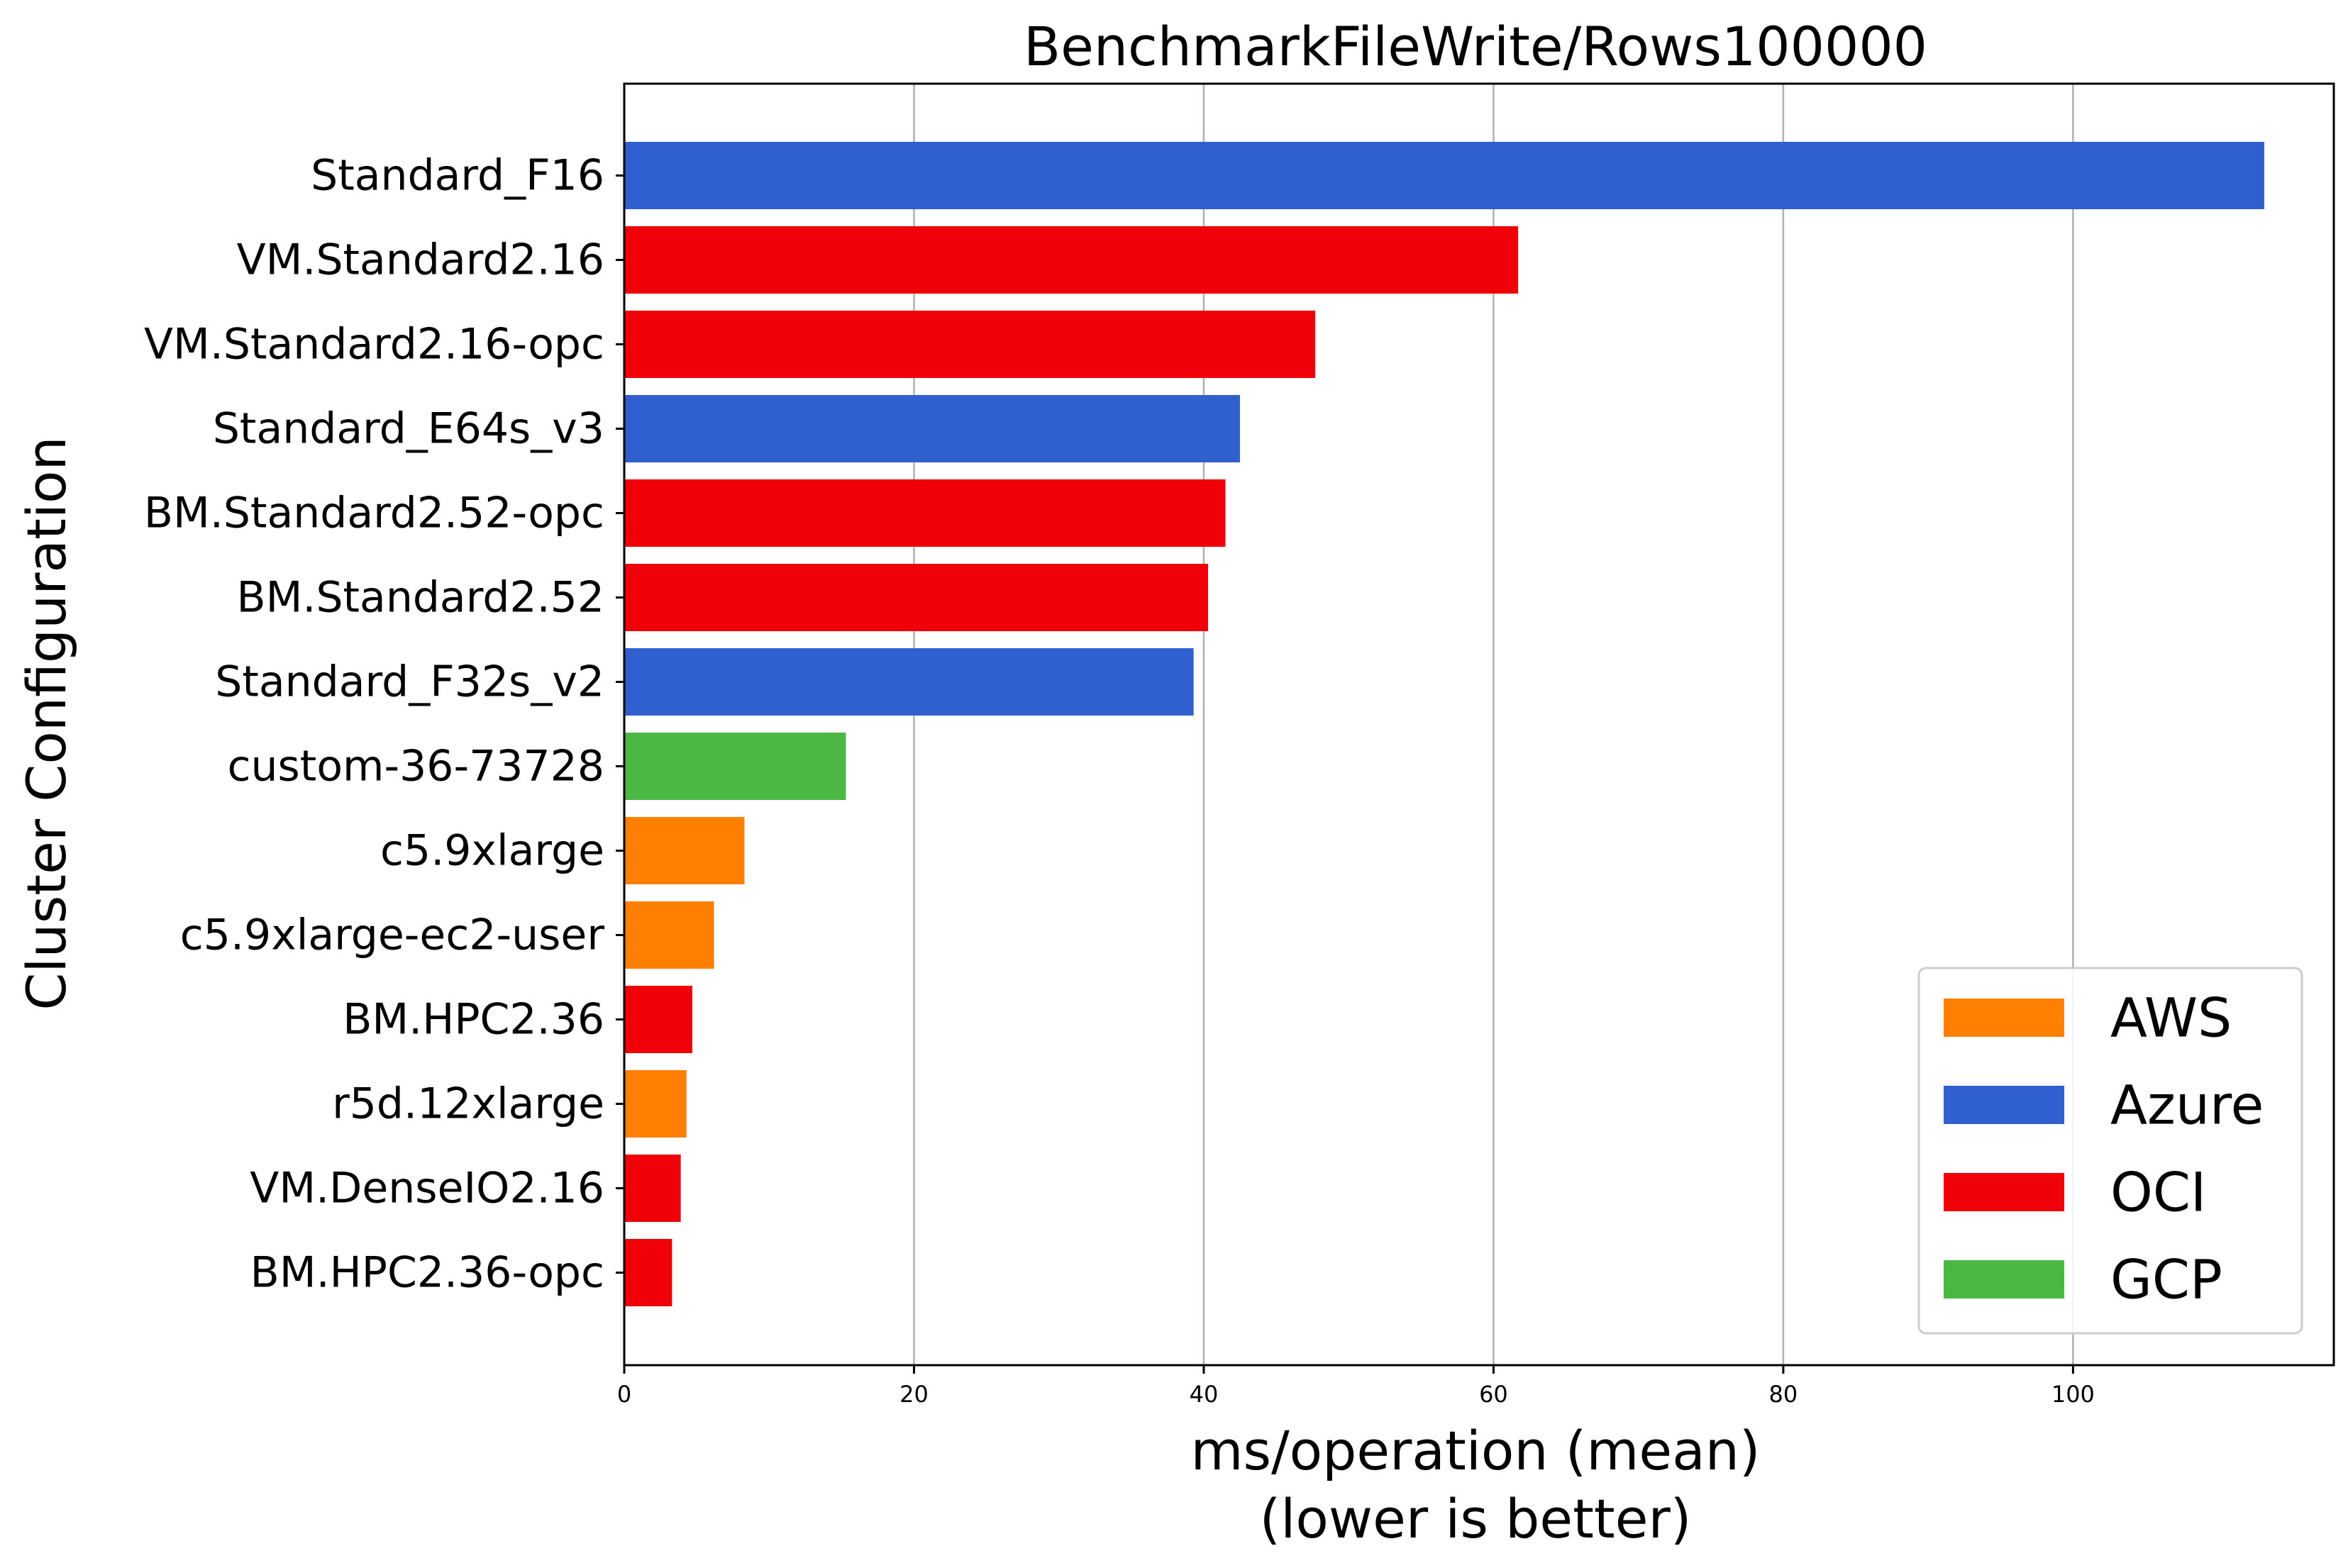  Describe the element at coordinates (46, 723) in the screenshot. I see `y-axis-label: Cluster Configuration` at that location.